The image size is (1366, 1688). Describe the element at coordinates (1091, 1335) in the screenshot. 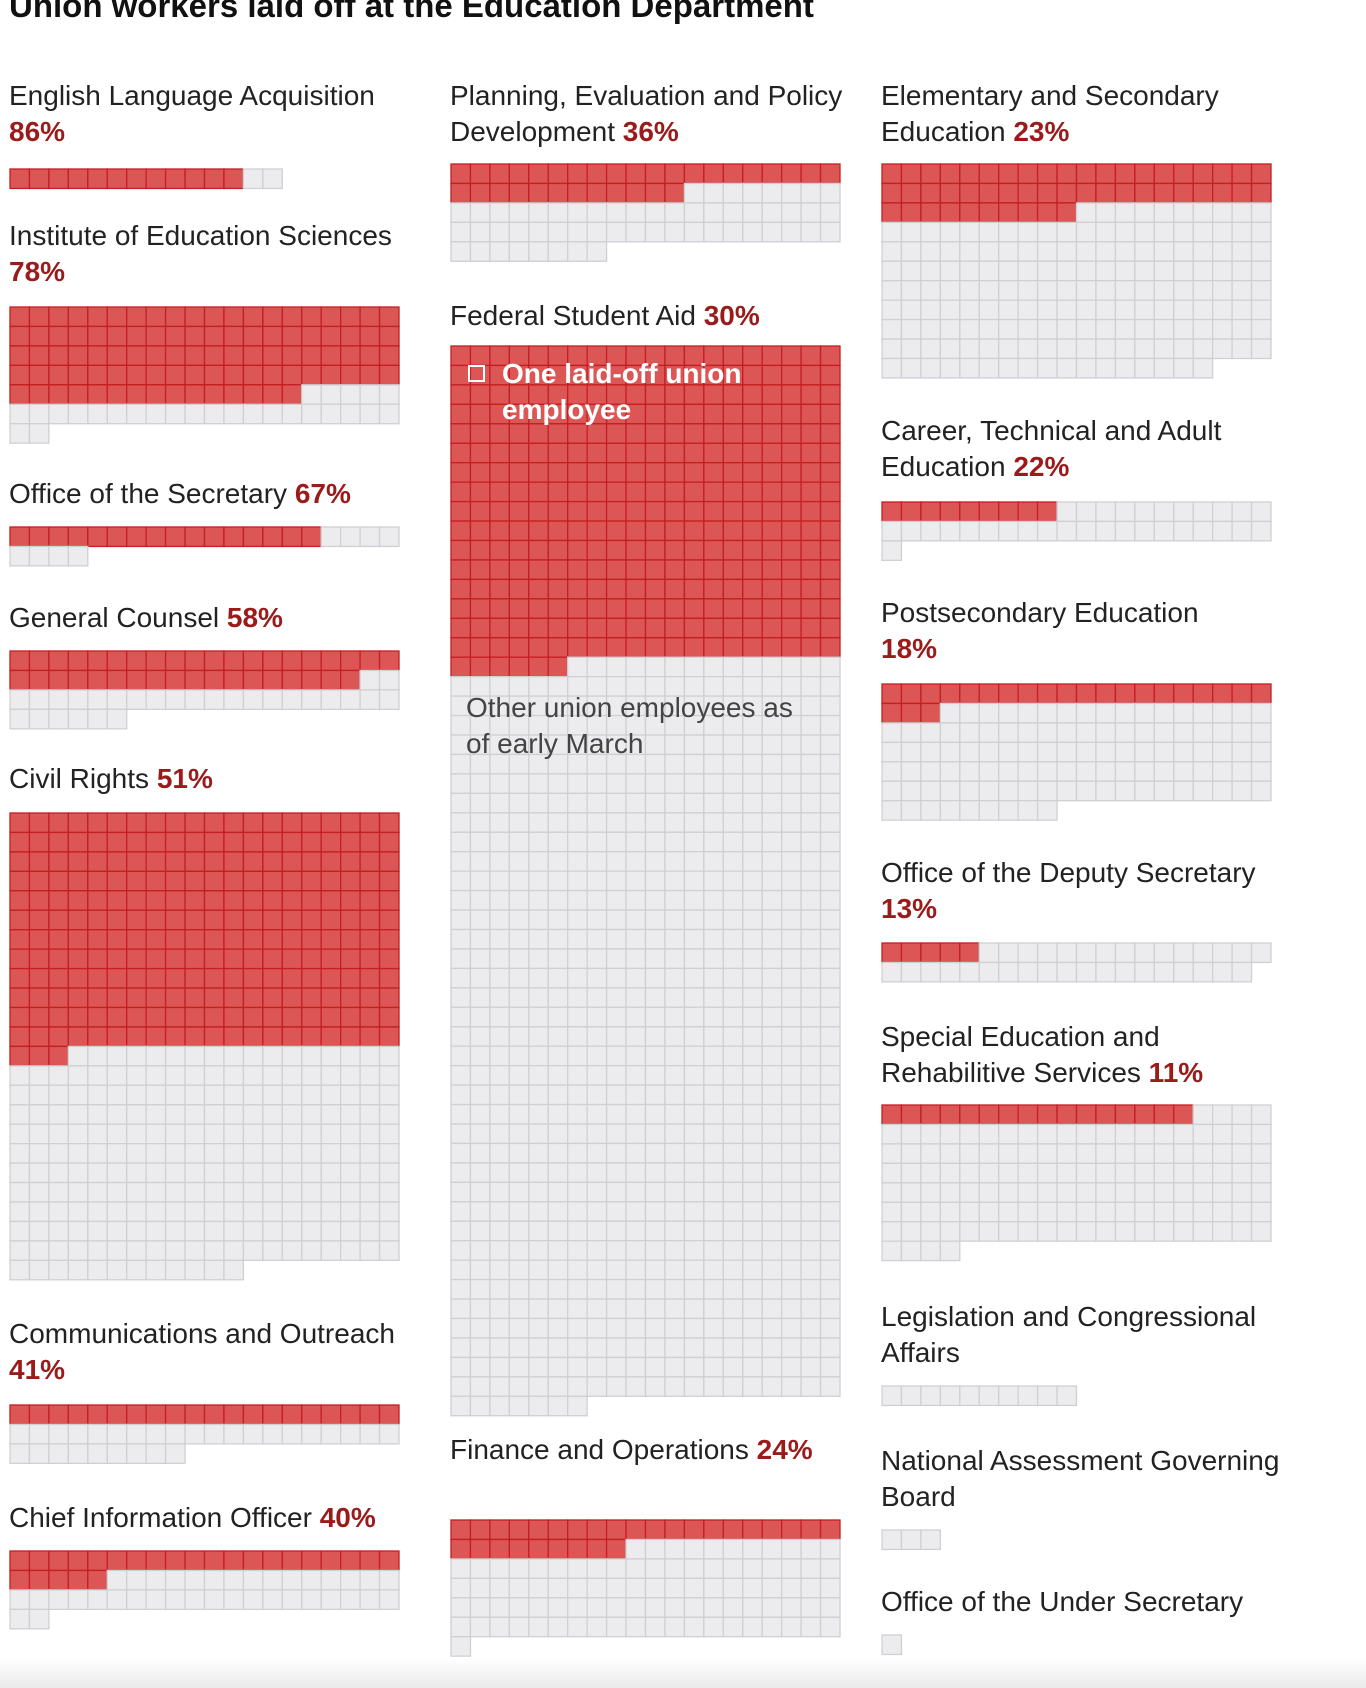

I see `office-label: Legislation and Congressional Affairs` at that location.